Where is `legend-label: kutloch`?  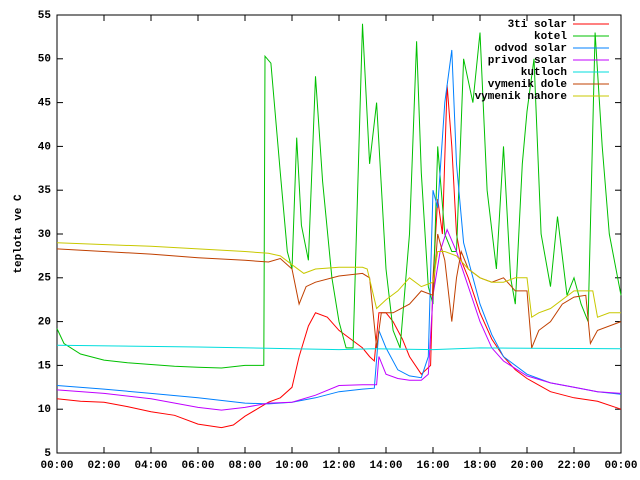
legend-label: kutloch is located at coordinates (544, 73).